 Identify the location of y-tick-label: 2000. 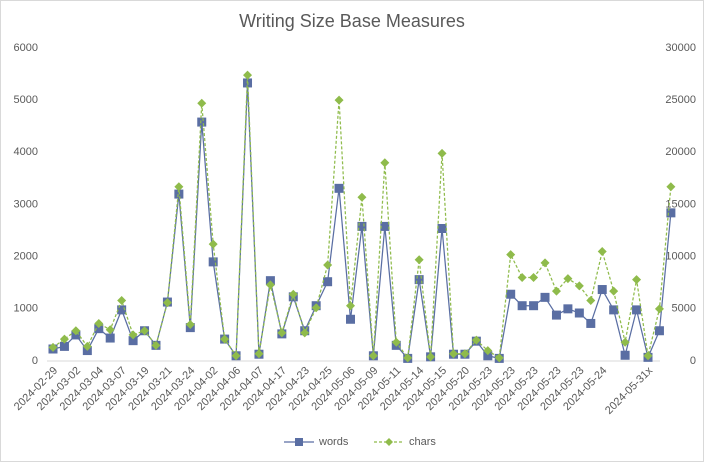
(26, 257).